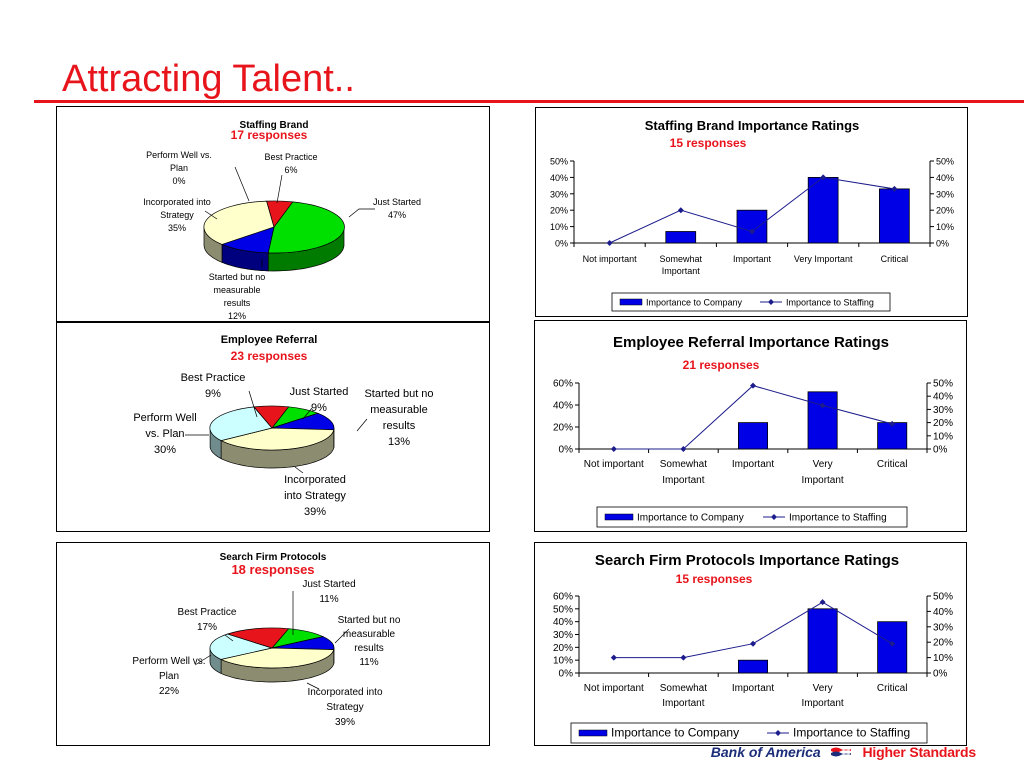 The image size is (1024, 768). What do you see at coordinates (919, 752) in the screenshot?
I see `tagline-text: Higher Standards` at bounding box center [919, 752].